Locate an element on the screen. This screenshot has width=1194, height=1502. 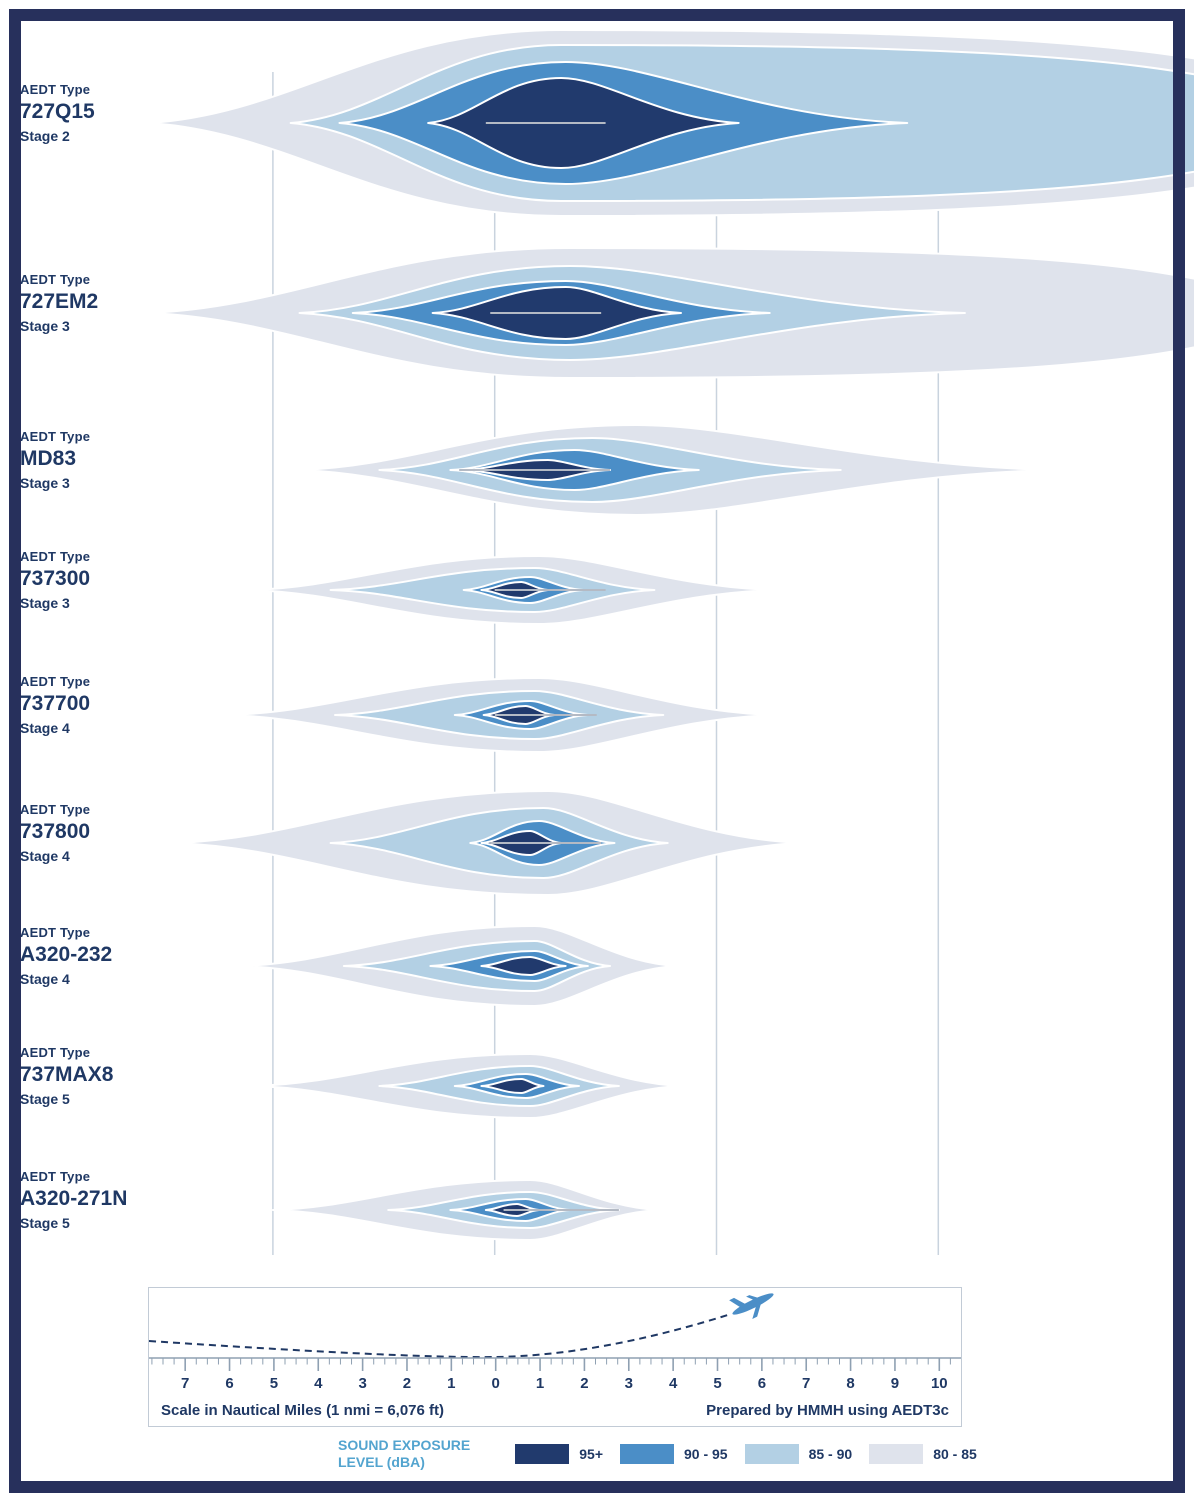
airplane-icon is located at coordinates (751, 1306).